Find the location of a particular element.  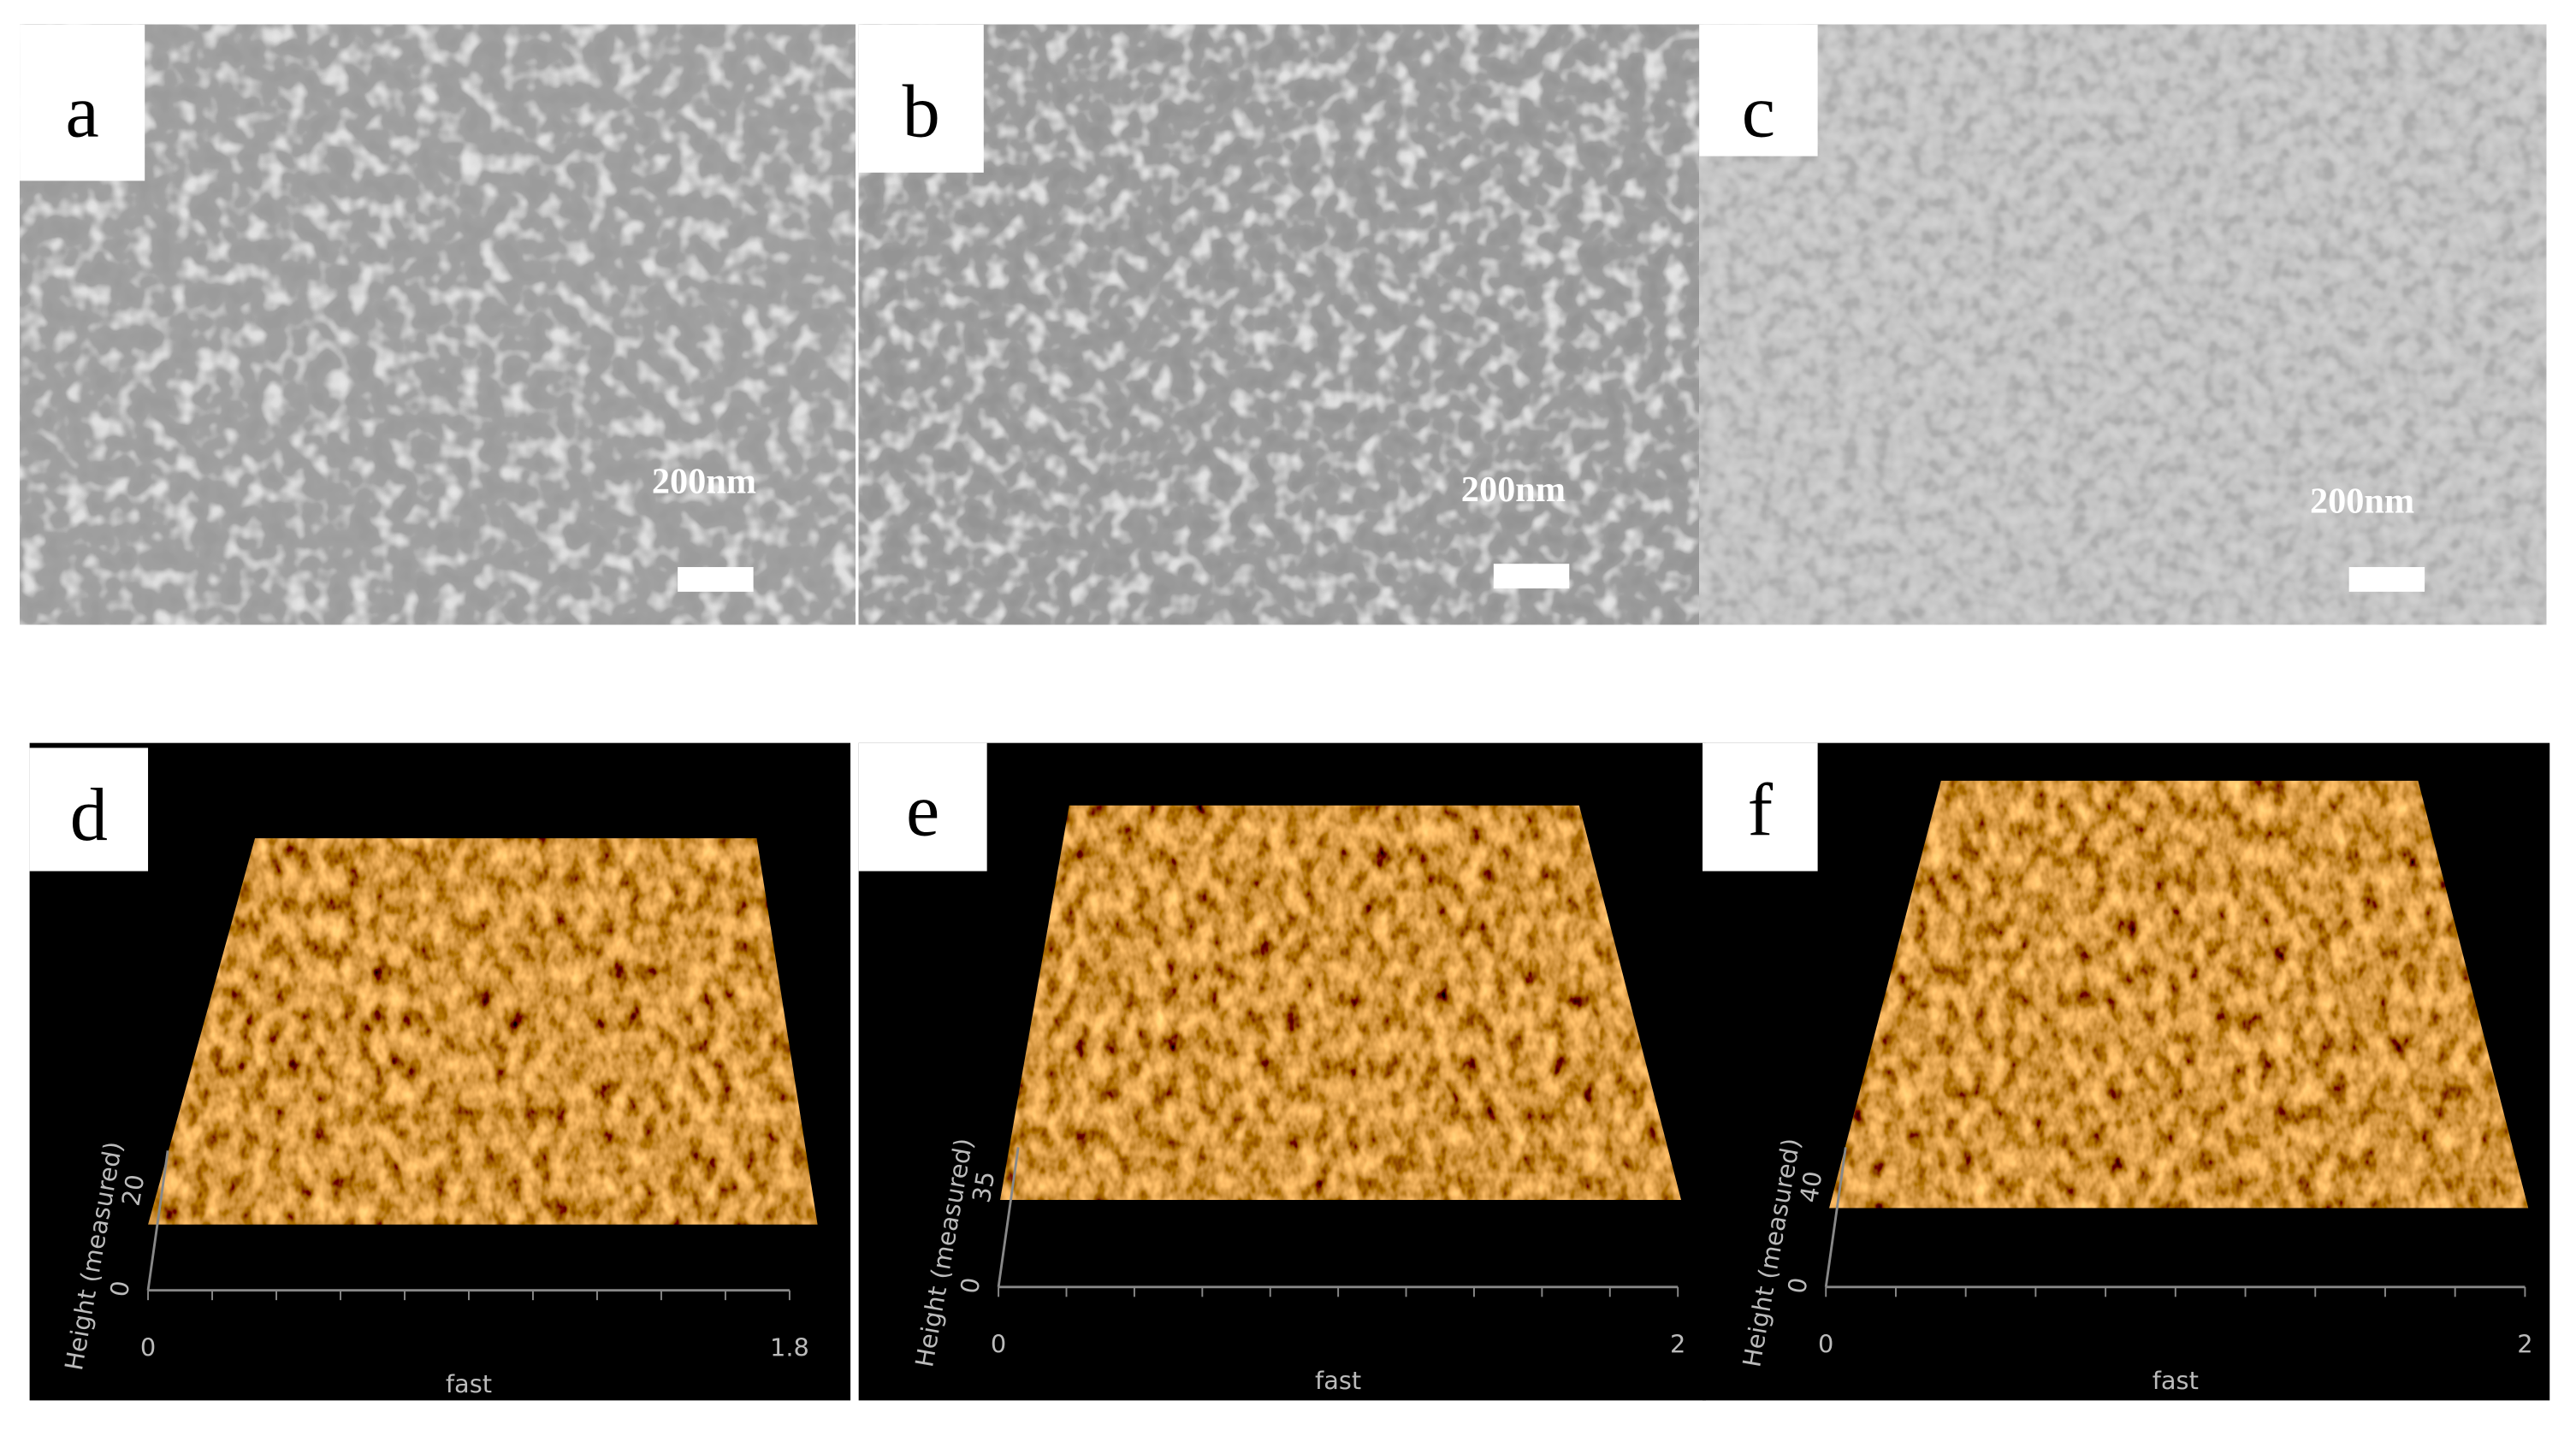

panel-label: b is located at coordinates (921, 112).